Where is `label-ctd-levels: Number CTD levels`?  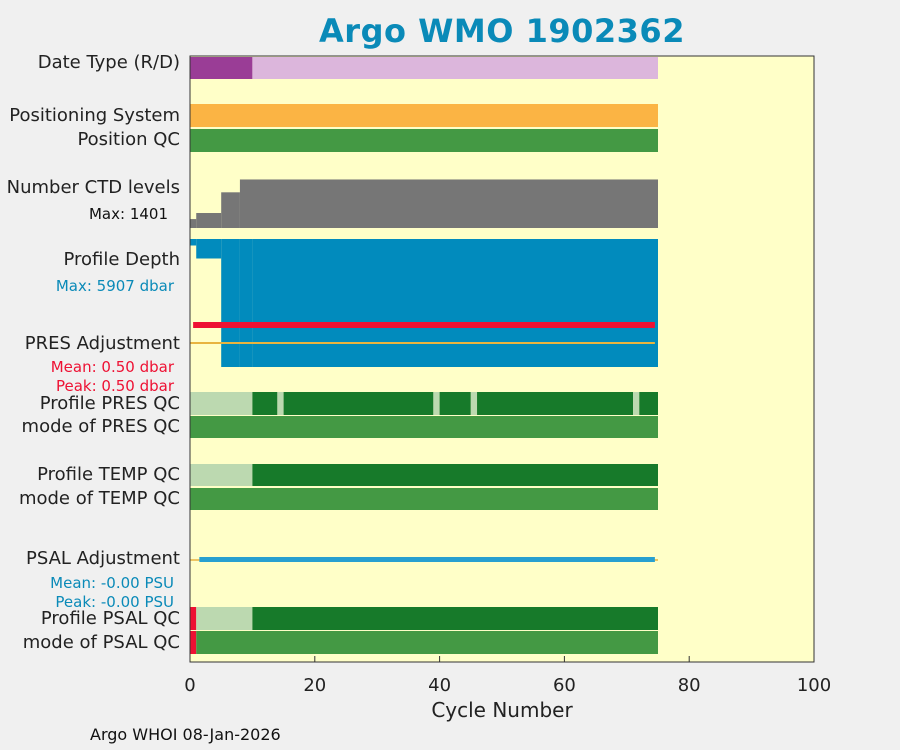
label-ctd-levels: Number CTD levels is located at coordinates (93, 187).